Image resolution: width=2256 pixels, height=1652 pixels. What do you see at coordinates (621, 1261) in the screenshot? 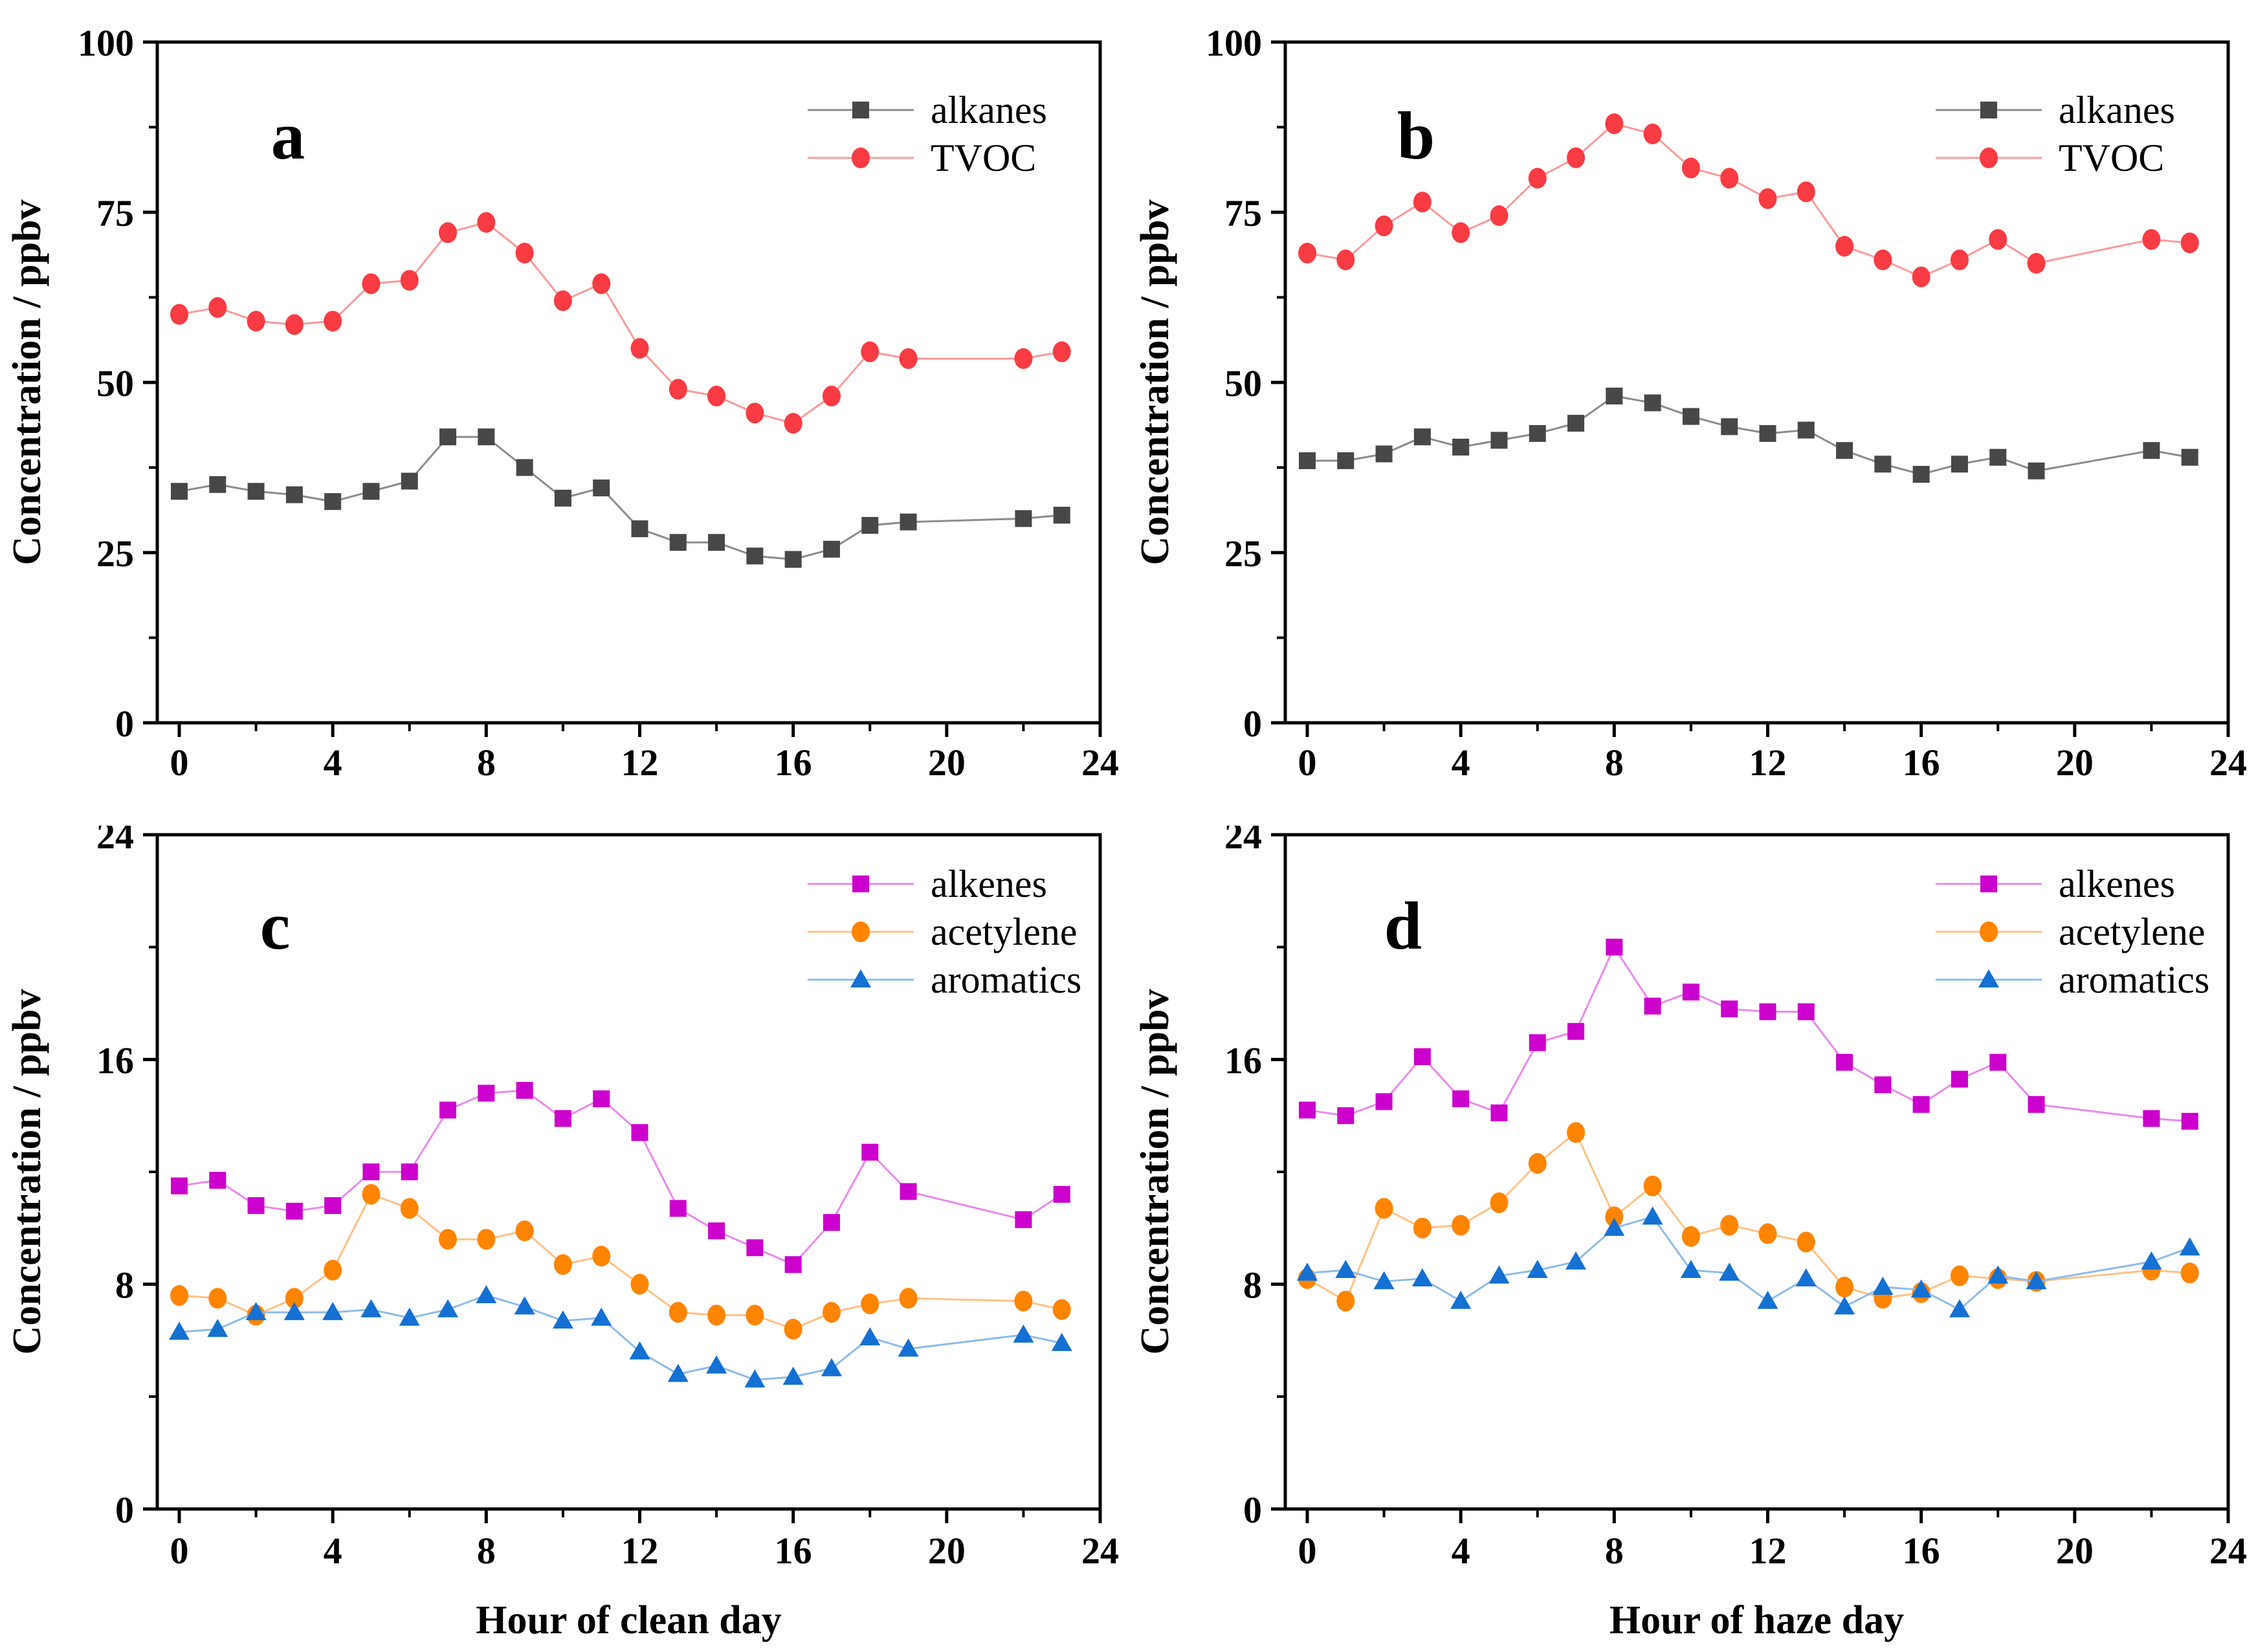
I see `series-line-acetylene` at bounding box center [621, 1261].